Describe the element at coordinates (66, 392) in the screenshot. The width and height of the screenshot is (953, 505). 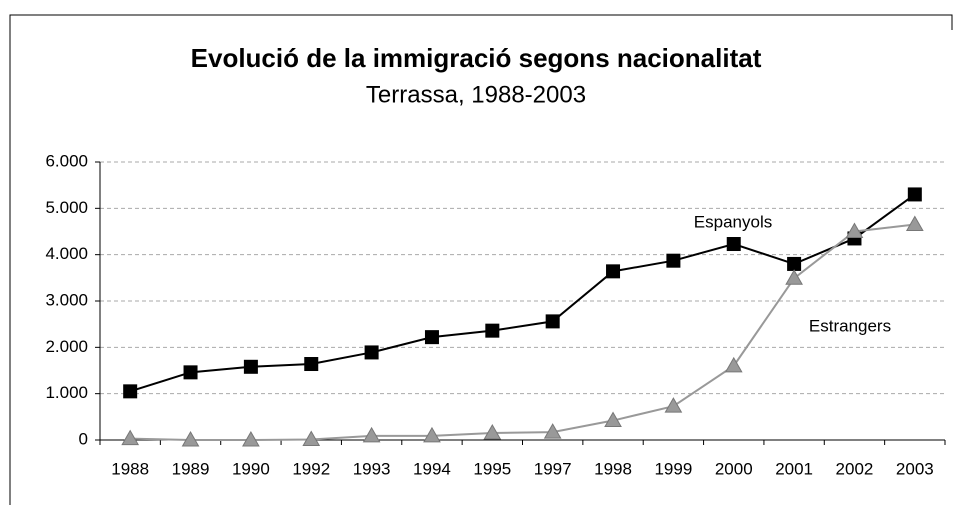
I see `y-tick-label: 1.000` at that location.